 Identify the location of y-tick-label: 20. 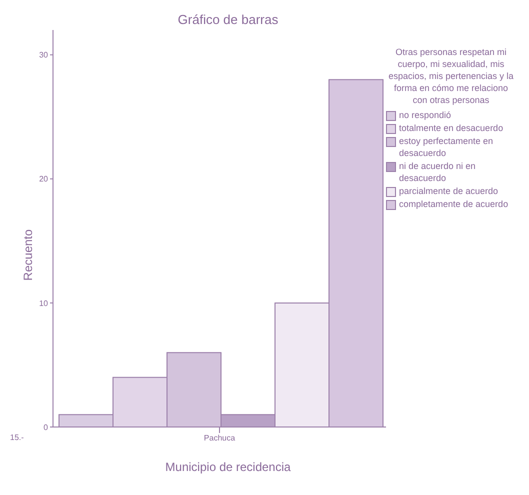
(44, 179).